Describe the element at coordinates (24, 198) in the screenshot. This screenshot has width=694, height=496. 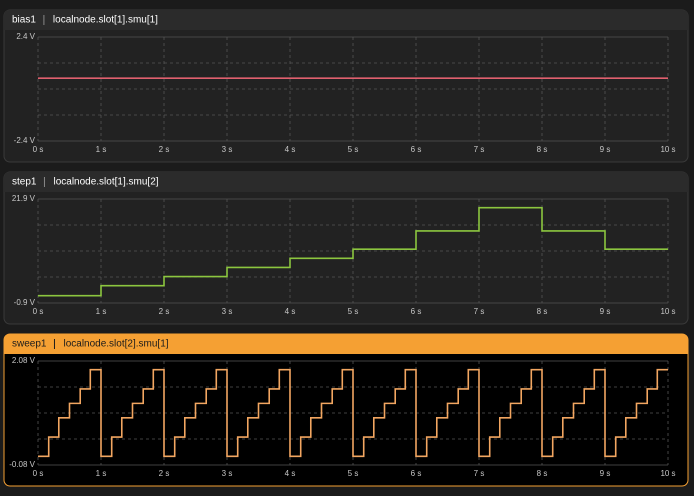
I see `y-tick-label: 21.9 V` at that location.